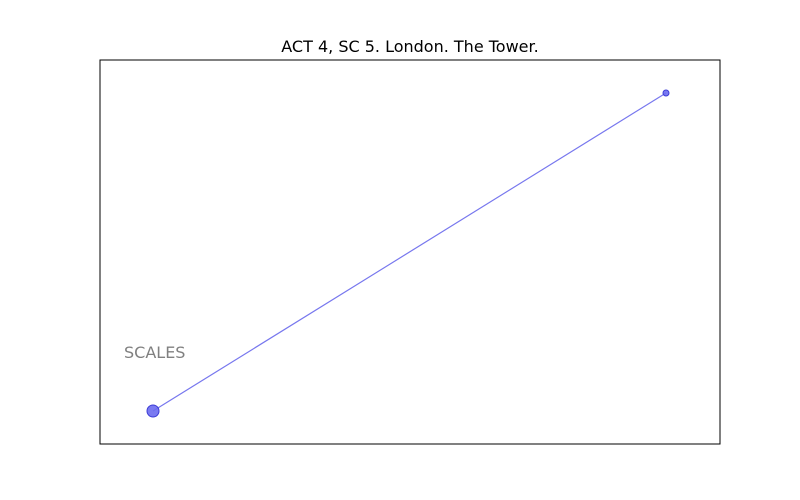 The image size is (800, 500). I want to click on node-other, so click(666, 93).